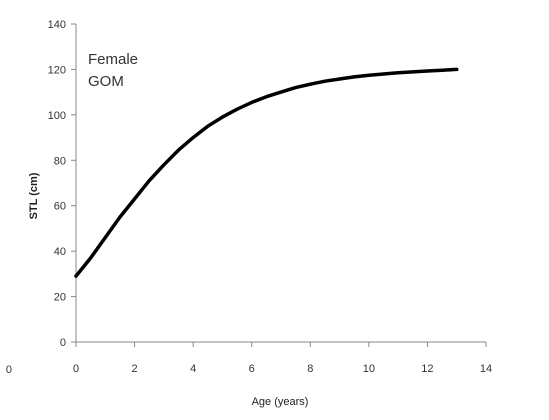  Describe the element at coordinates (193, 369) in the screenshot. I see `x-tick-label: 4` at that location.